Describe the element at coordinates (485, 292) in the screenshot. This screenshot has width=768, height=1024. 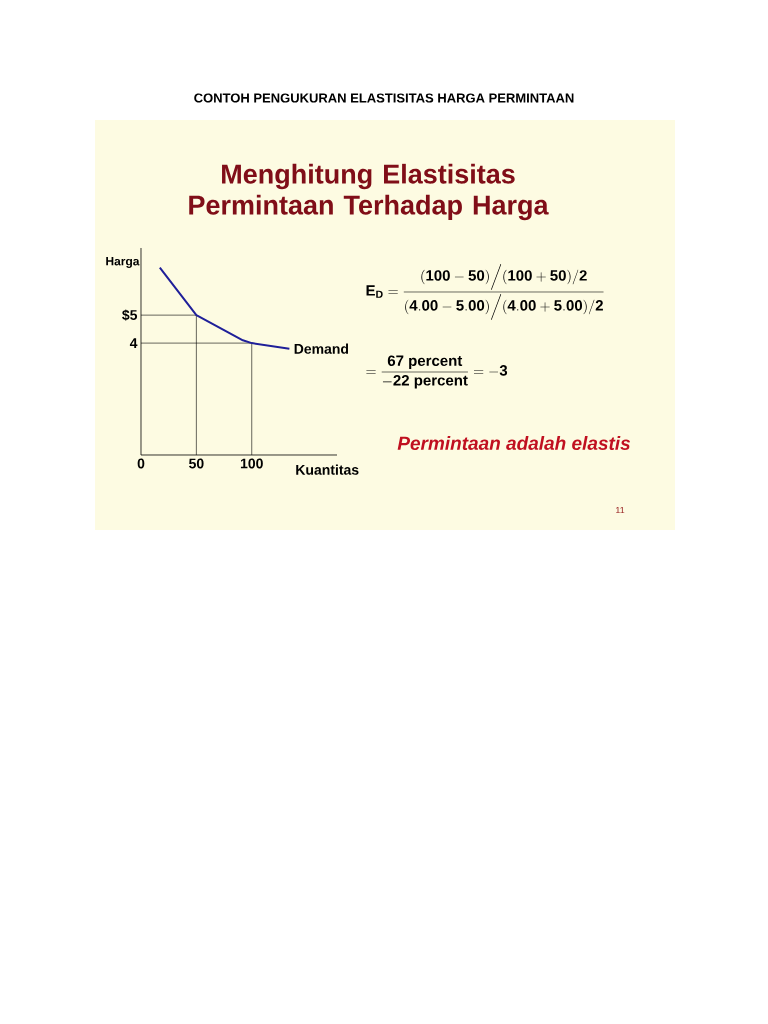
I see `text: $\mathbf{E}_{\mathbf{D}}=\dfrac{\mathbf{(100-50)}\Big/\mathbf{(100+50)/2}}{\mathbf{(4.00-5.00)}\Big/\mathbf{(4.00+5.00)/2}}$` at that location.